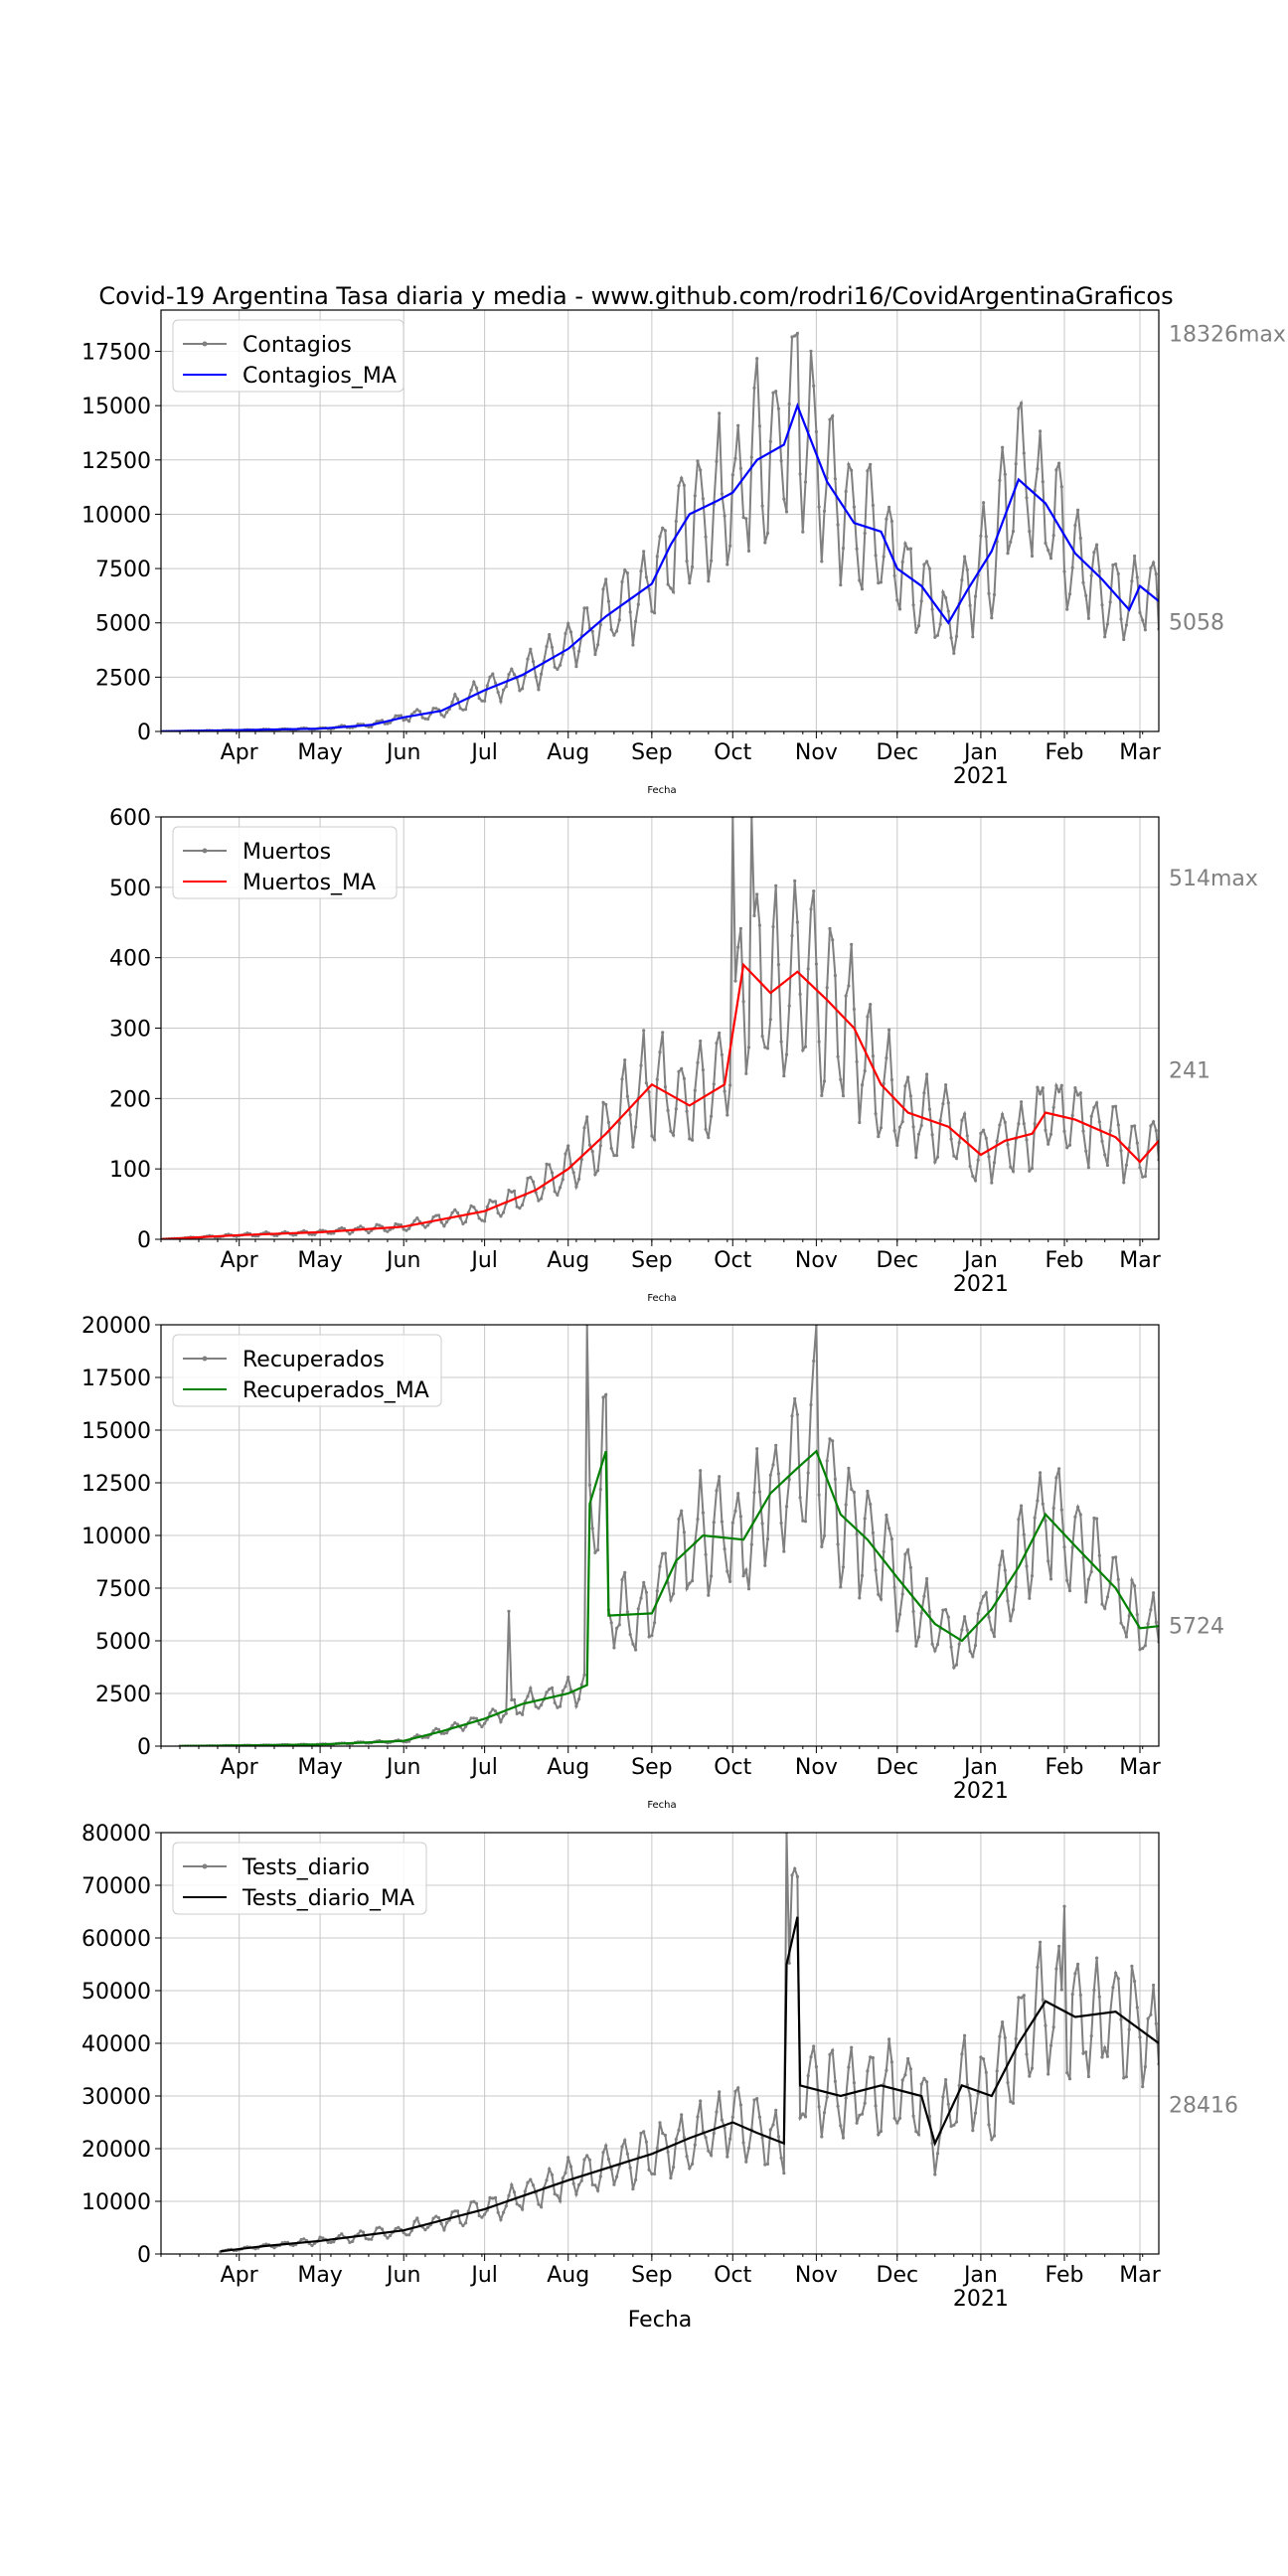  What do you see at coordinates (981, 1284) in the screenshot?
I see `year-label: 2021` at bounding box center [981, 1284].